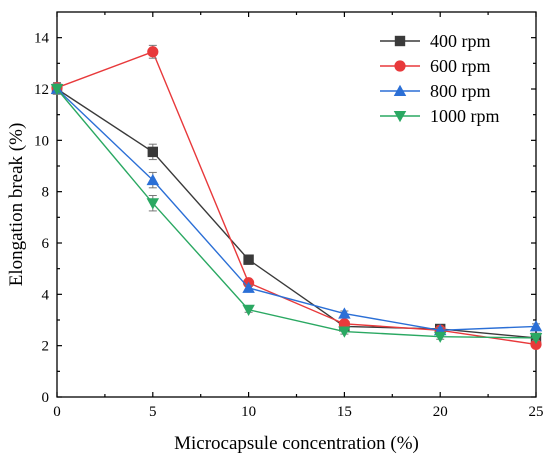 The image size is (550, 460). What do you see at coordinates (536, 412) in the screenshot?
I see `x-tick-label: 25` at bounding box center [536, 412].